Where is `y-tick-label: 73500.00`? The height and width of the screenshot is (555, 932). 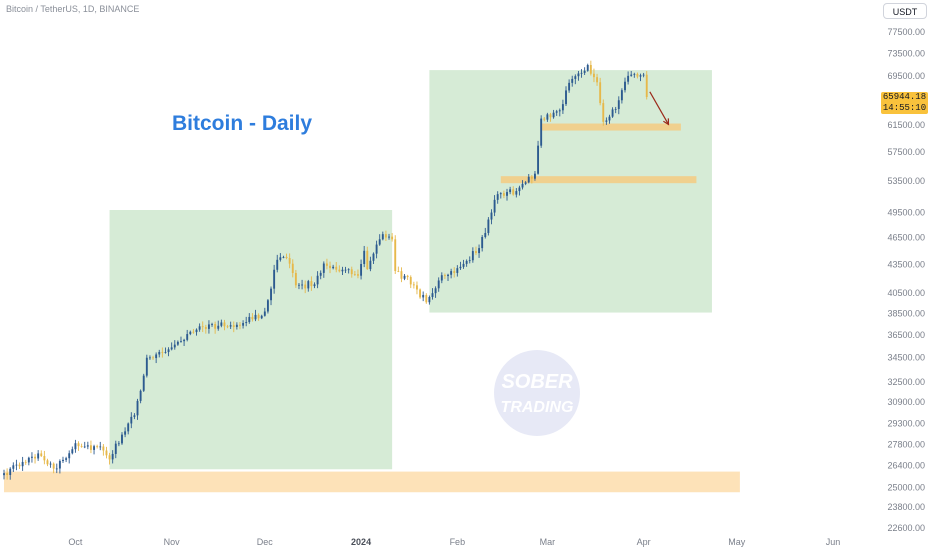 y-tick-label: 73500.00 is located at coordinates (906, 53).